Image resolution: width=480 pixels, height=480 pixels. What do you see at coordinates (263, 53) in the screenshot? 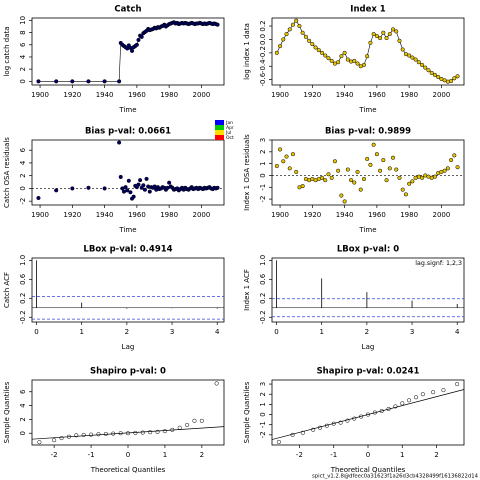
I see `y-tick-label: -0.2` at bounding box center [263, 53].